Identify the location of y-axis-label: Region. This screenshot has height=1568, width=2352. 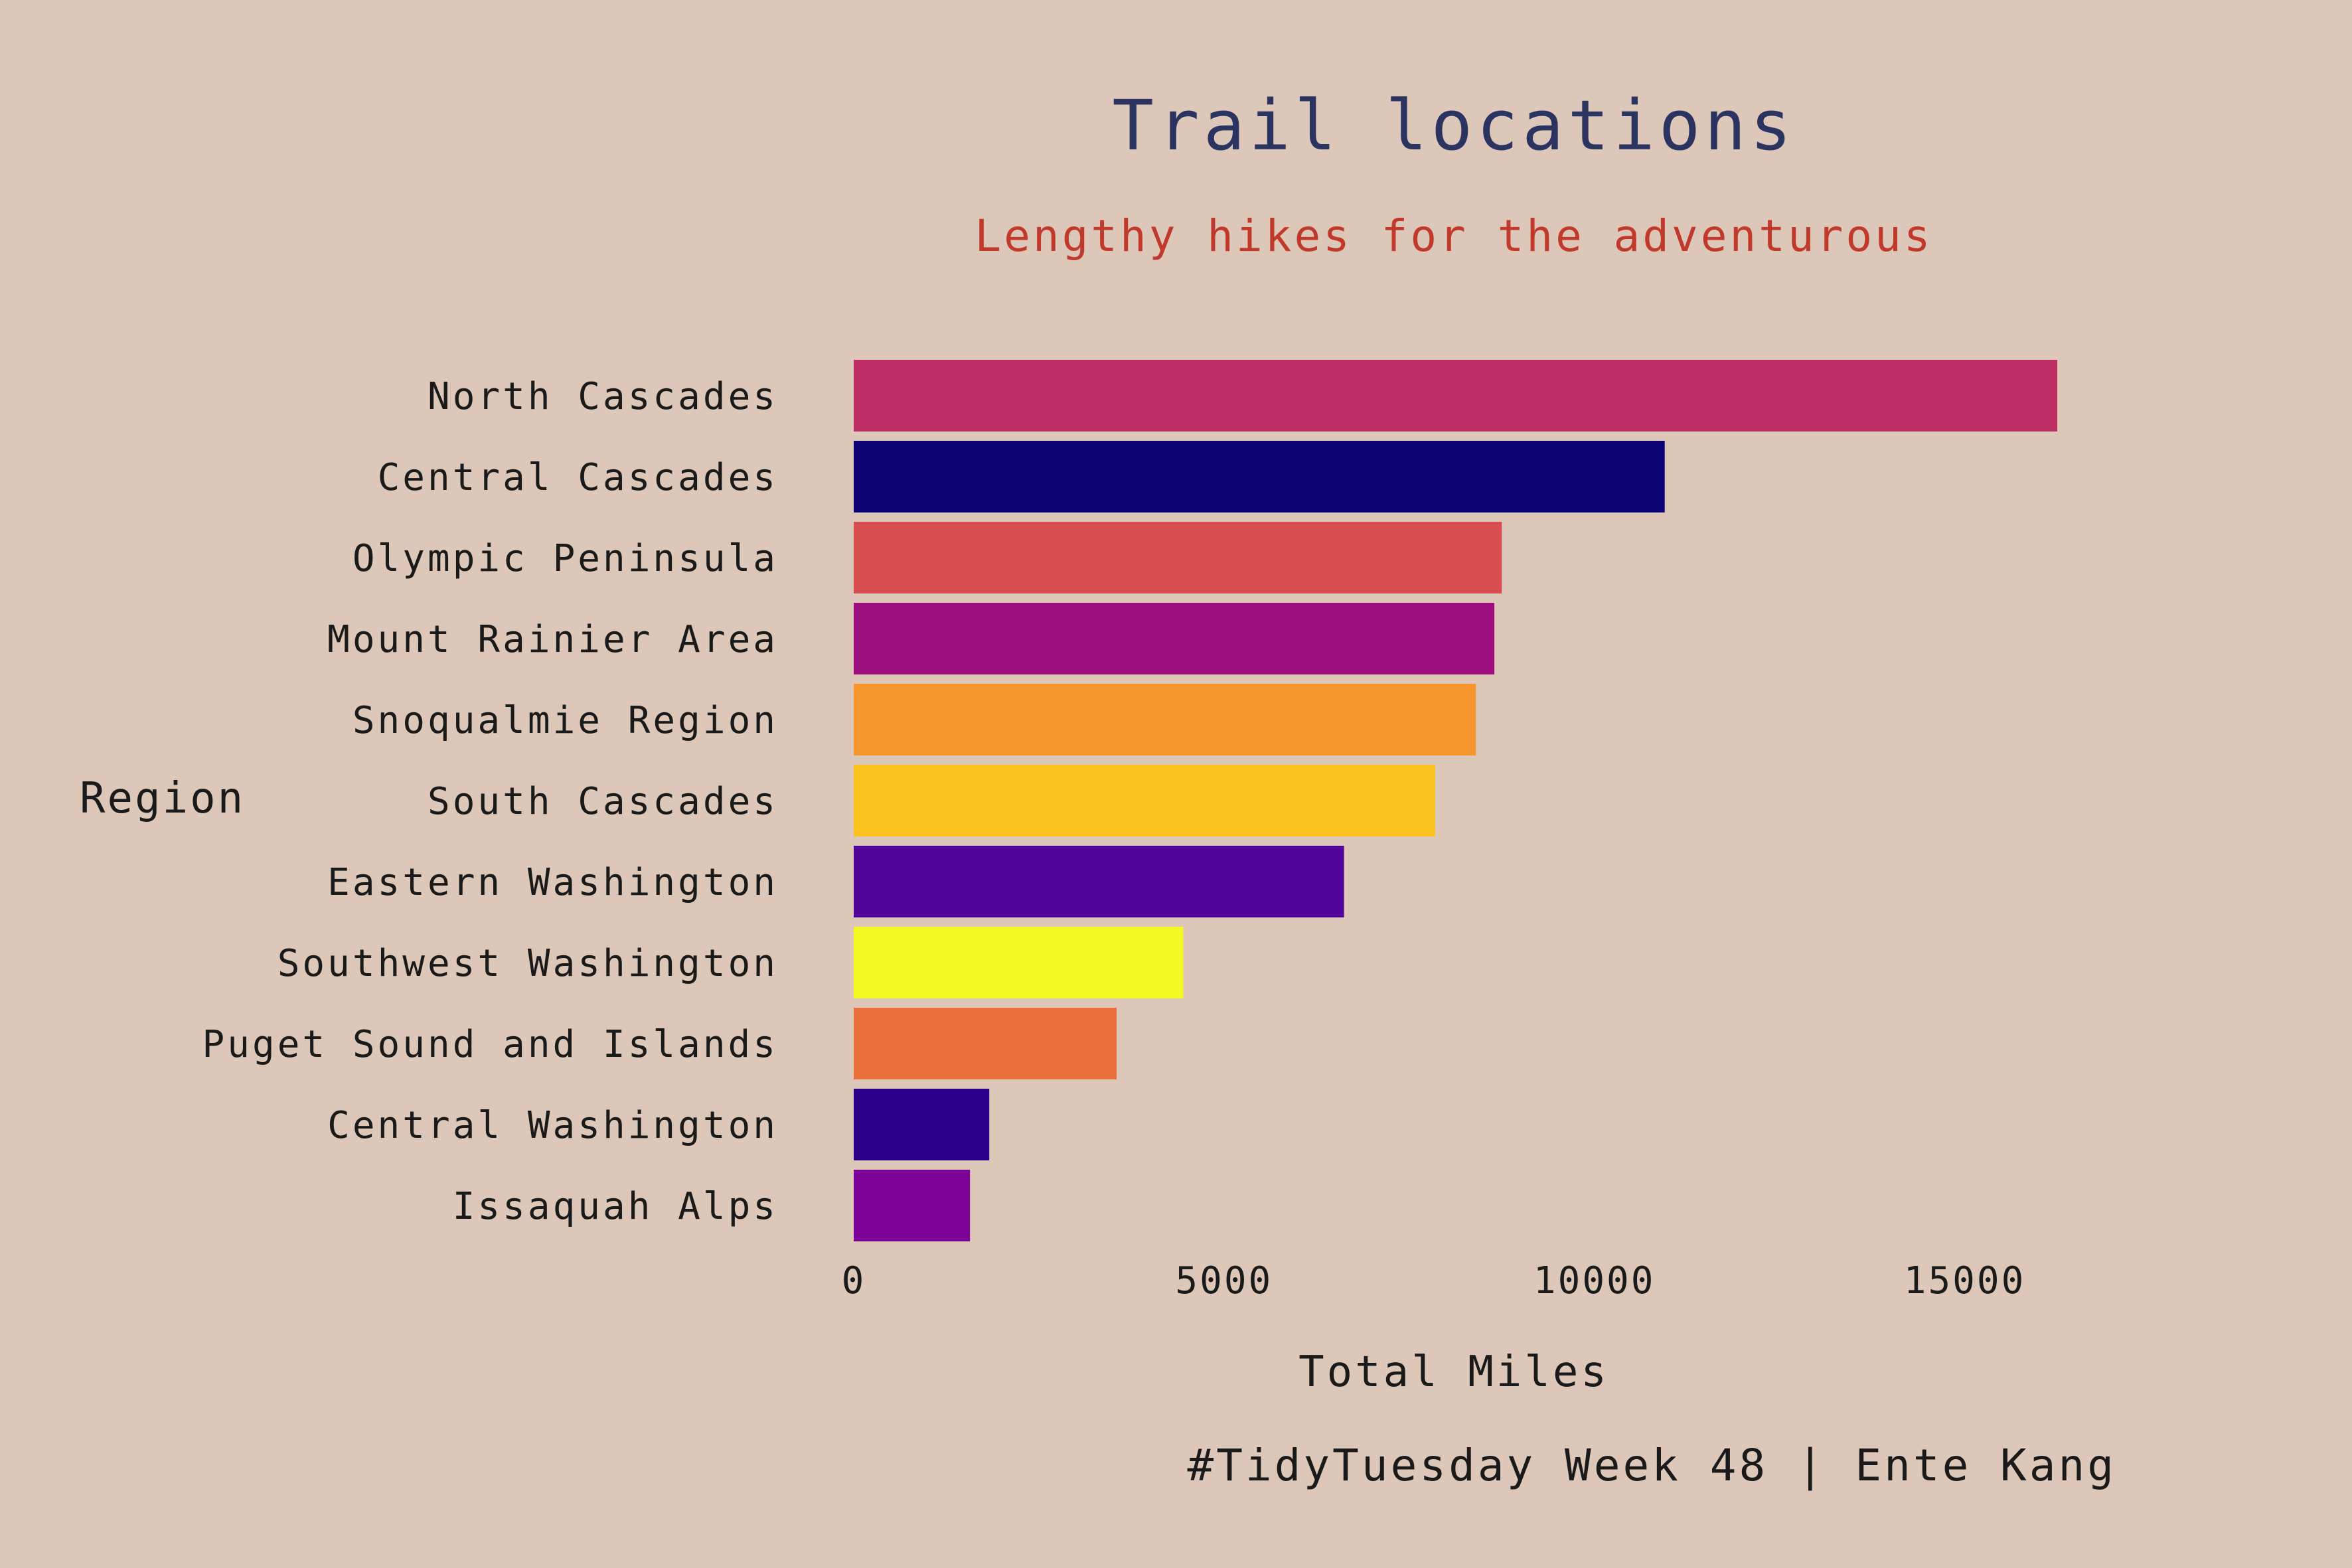
(163, 798).